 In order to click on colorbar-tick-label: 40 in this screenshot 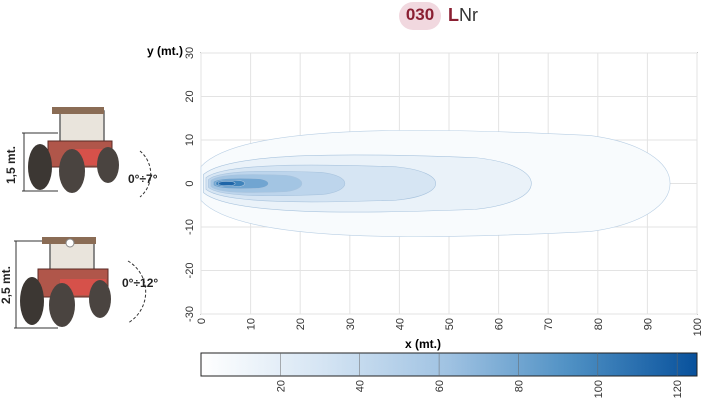, I will do `click(361, 386)`.